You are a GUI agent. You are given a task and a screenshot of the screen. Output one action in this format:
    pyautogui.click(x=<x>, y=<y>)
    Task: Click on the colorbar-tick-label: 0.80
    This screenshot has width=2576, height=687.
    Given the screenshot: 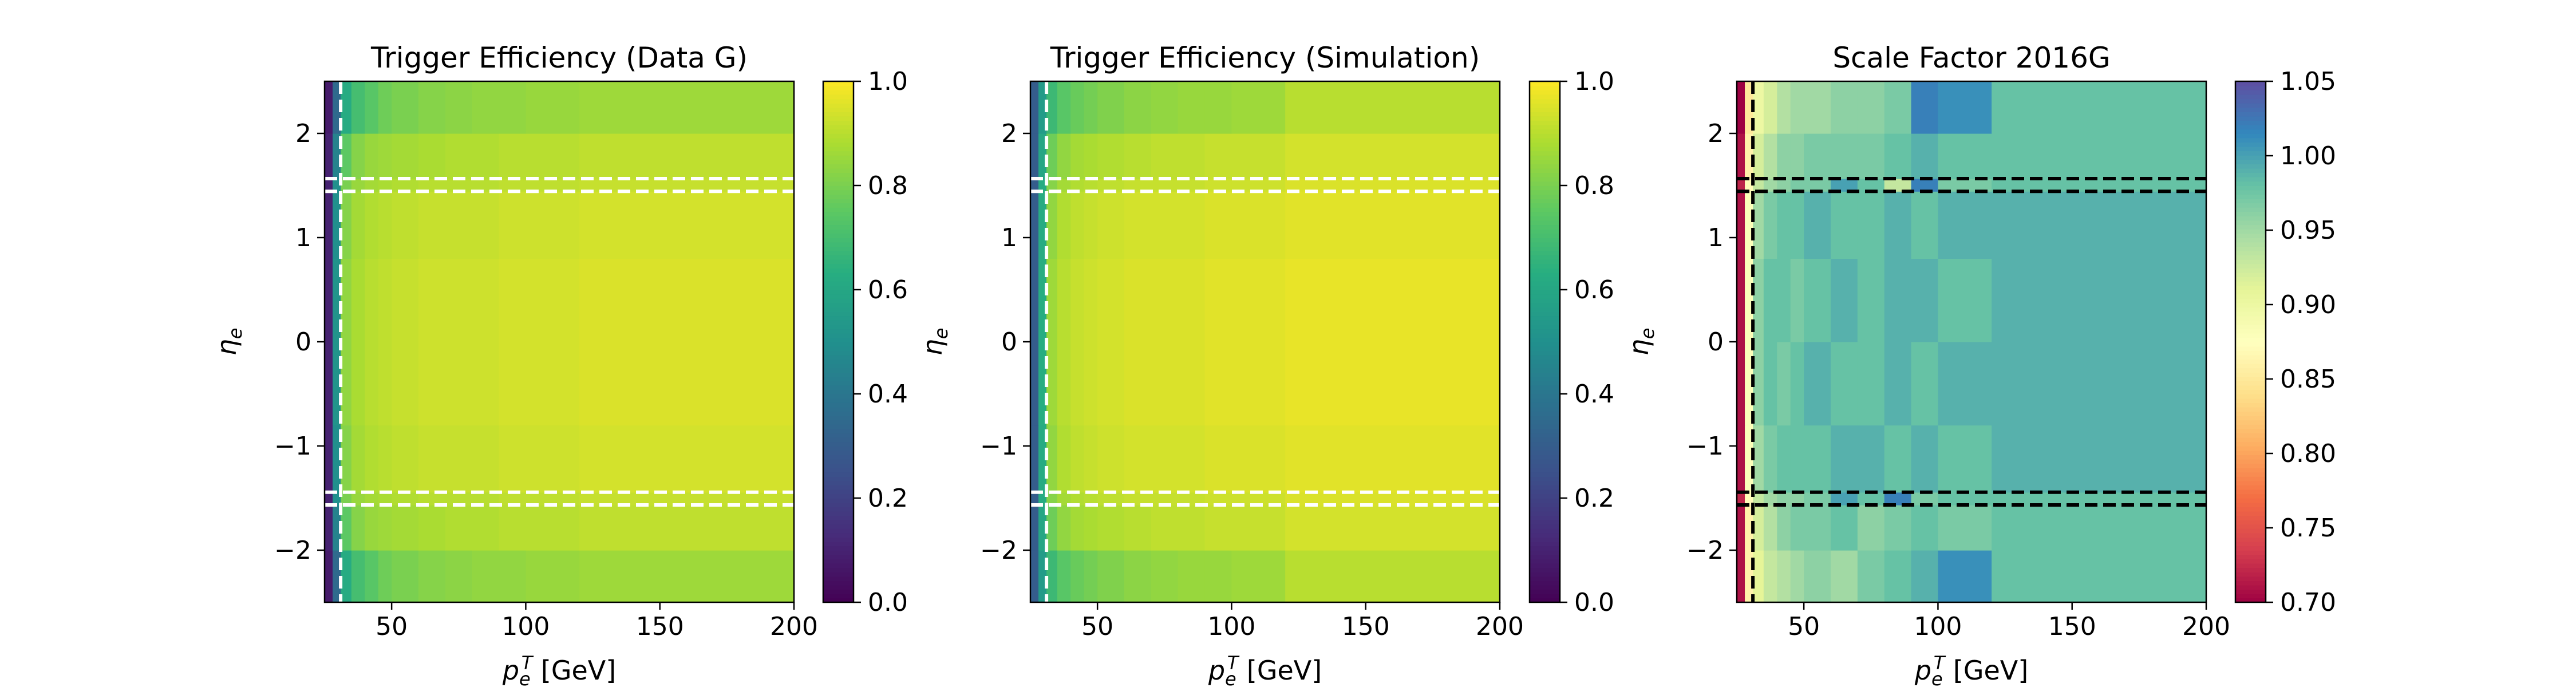 What is the action you would take?
    pyautogui.click(x=2308, y=454)
    